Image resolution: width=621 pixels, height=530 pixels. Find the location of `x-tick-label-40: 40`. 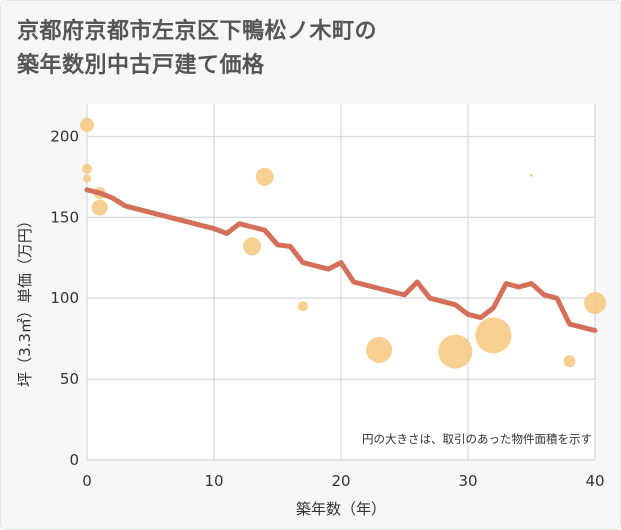

x-tick-label-40: 40 is located at coordinates (594, 481).